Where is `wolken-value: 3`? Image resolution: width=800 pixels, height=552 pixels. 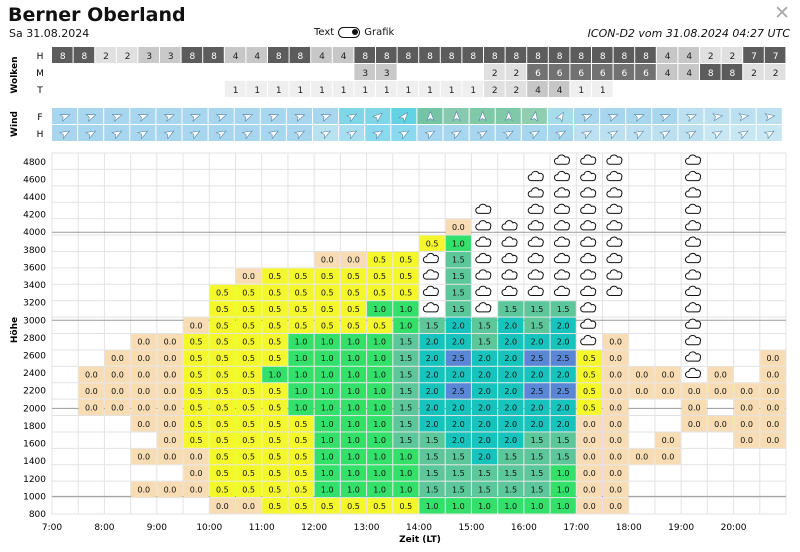
wolken-value: 3 is located at coordinates (171, 57).